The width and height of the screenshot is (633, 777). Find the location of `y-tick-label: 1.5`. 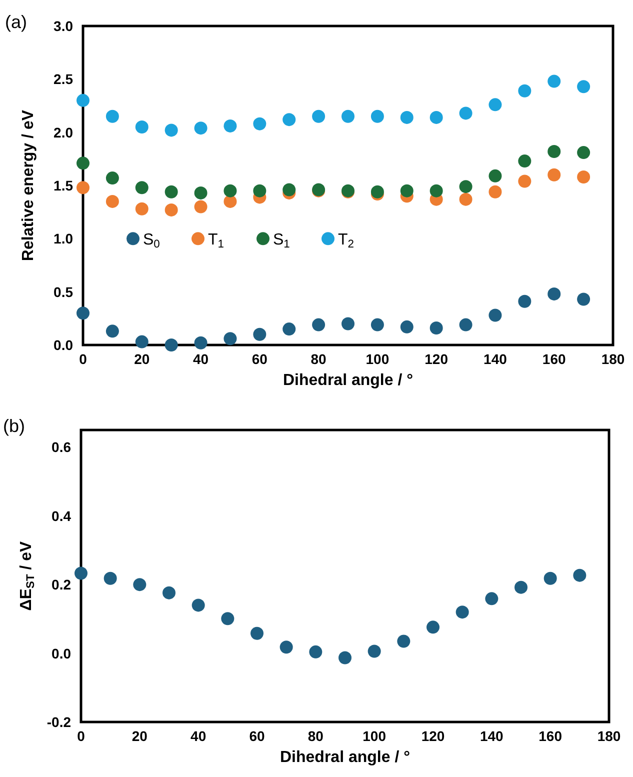

y-tick-label: 1.5 is located at coordinates (64, 186).